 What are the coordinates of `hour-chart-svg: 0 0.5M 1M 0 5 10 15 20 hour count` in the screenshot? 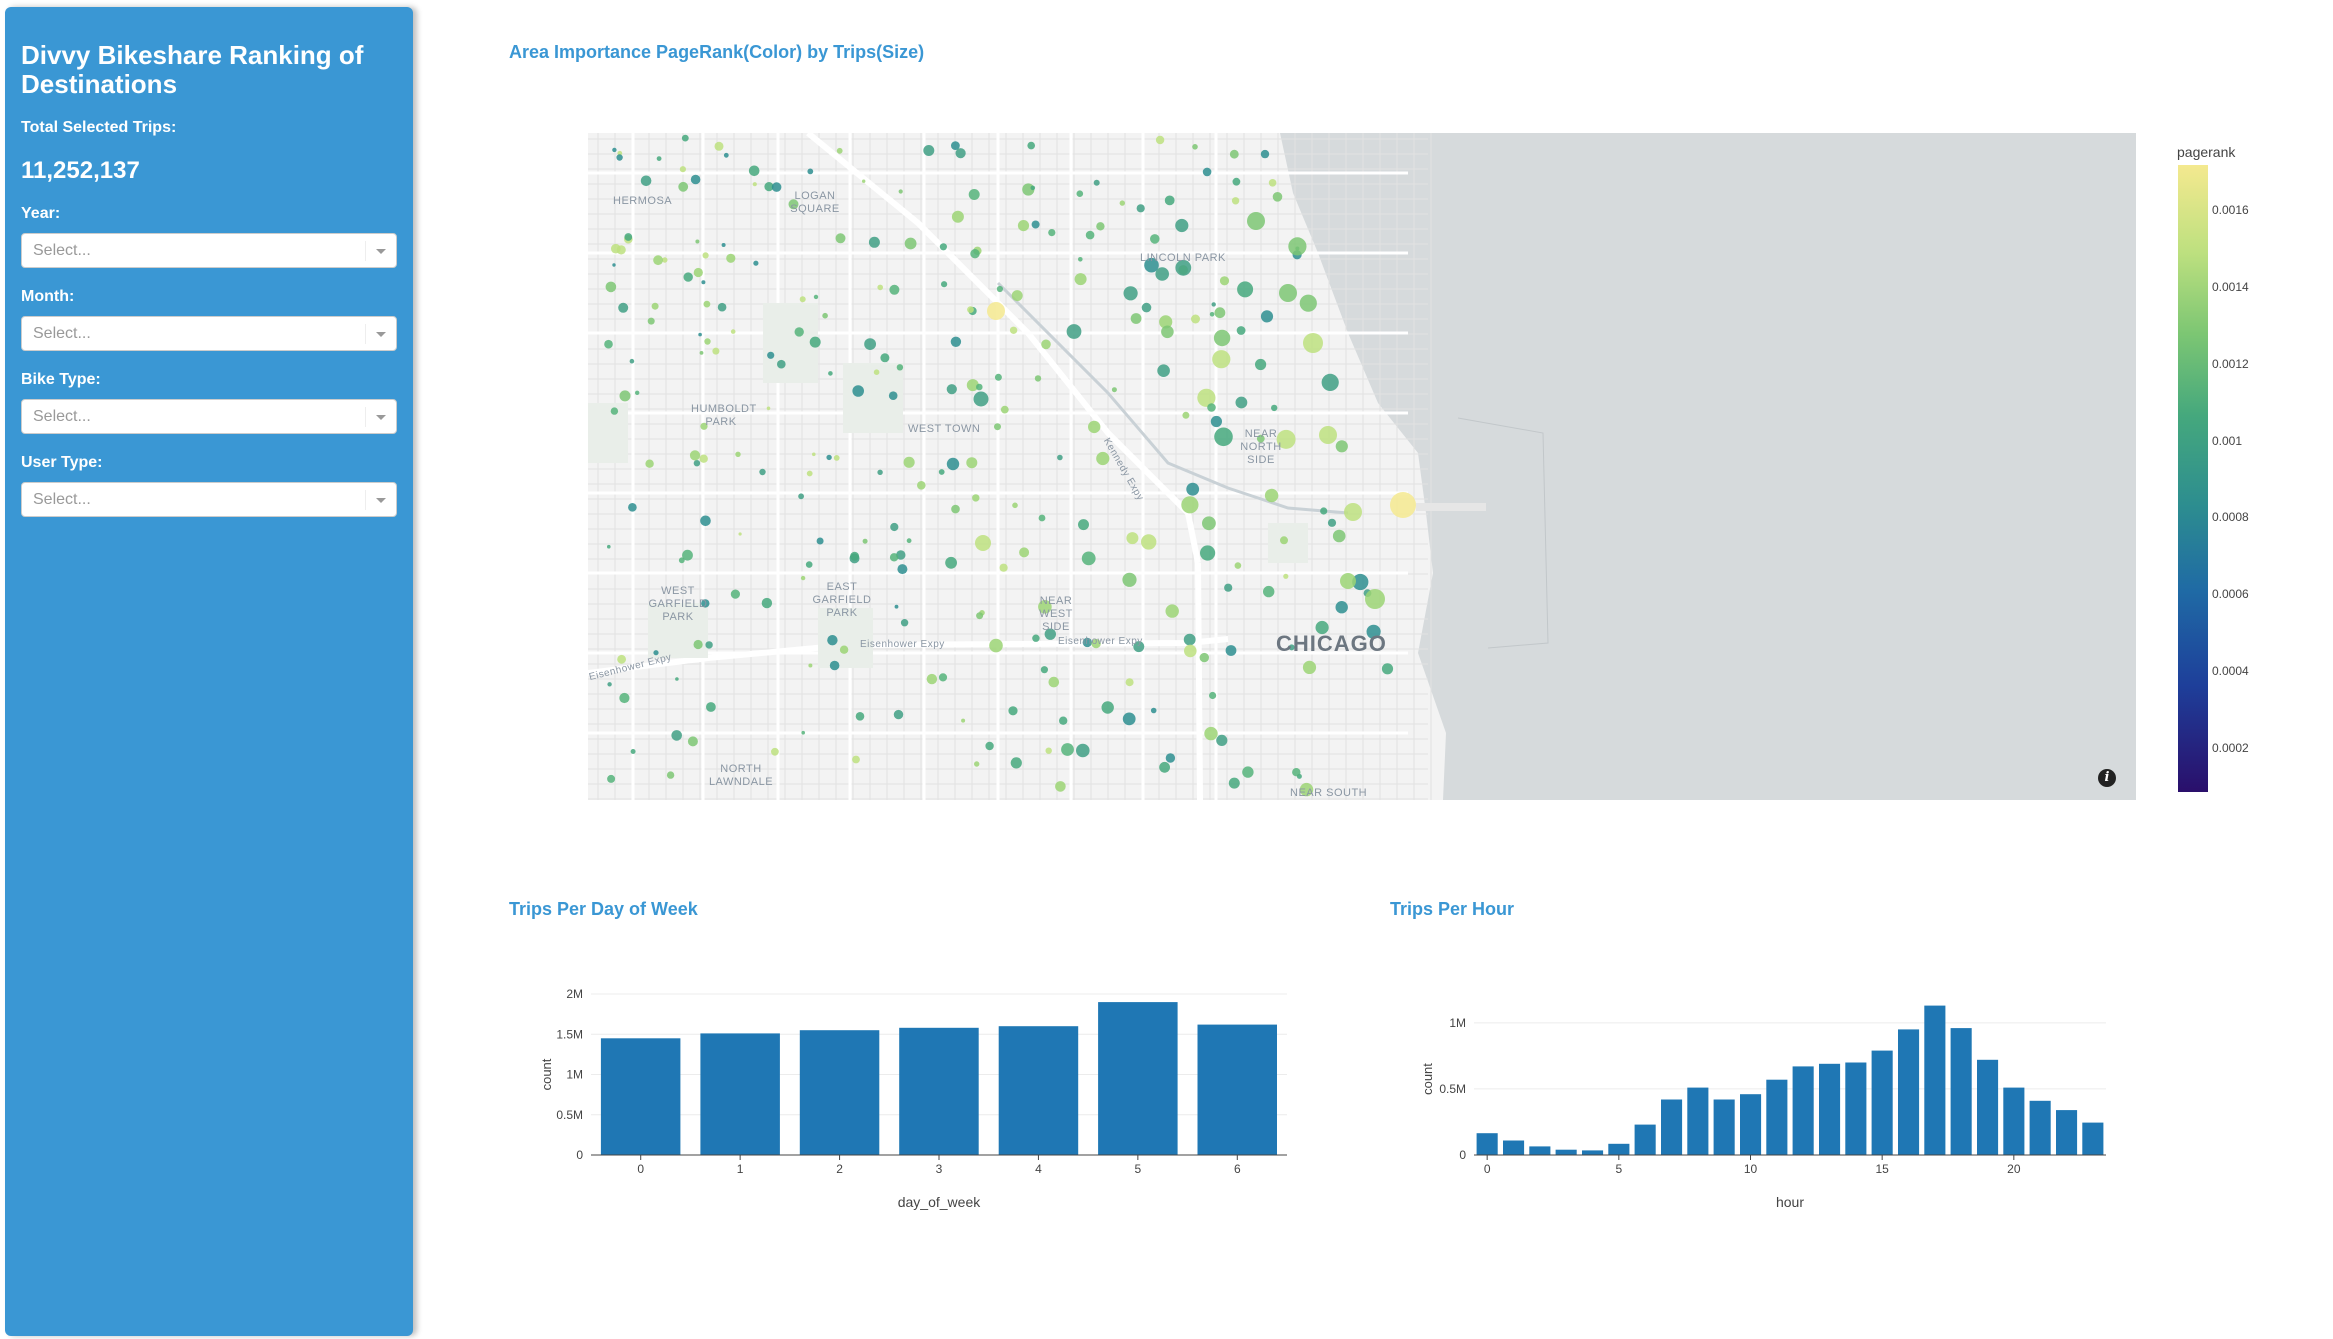 It's located at (1800, 1090).